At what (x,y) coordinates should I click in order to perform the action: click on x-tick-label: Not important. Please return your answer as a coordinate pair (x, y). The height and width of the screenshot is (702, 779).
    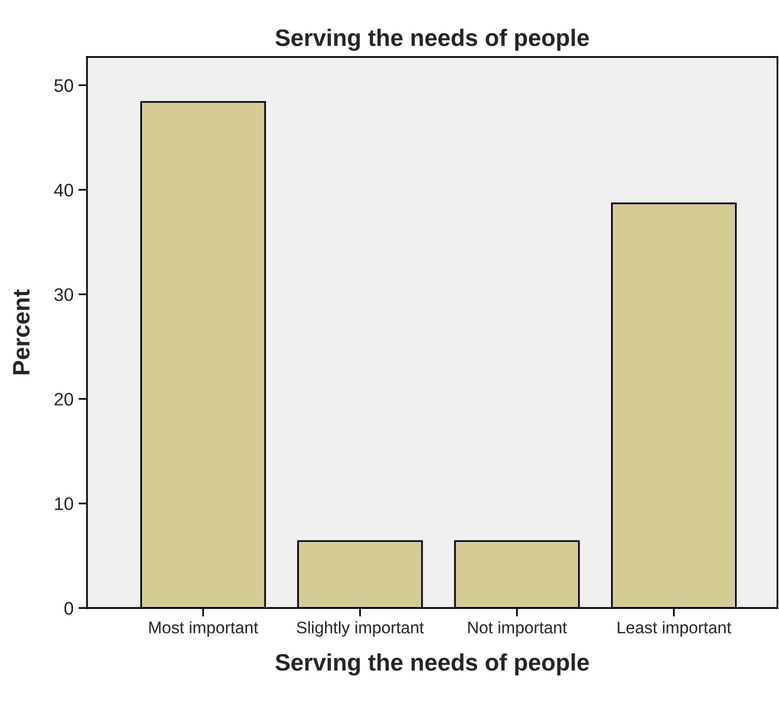
    Looking at the image, I should click on (517, 629).